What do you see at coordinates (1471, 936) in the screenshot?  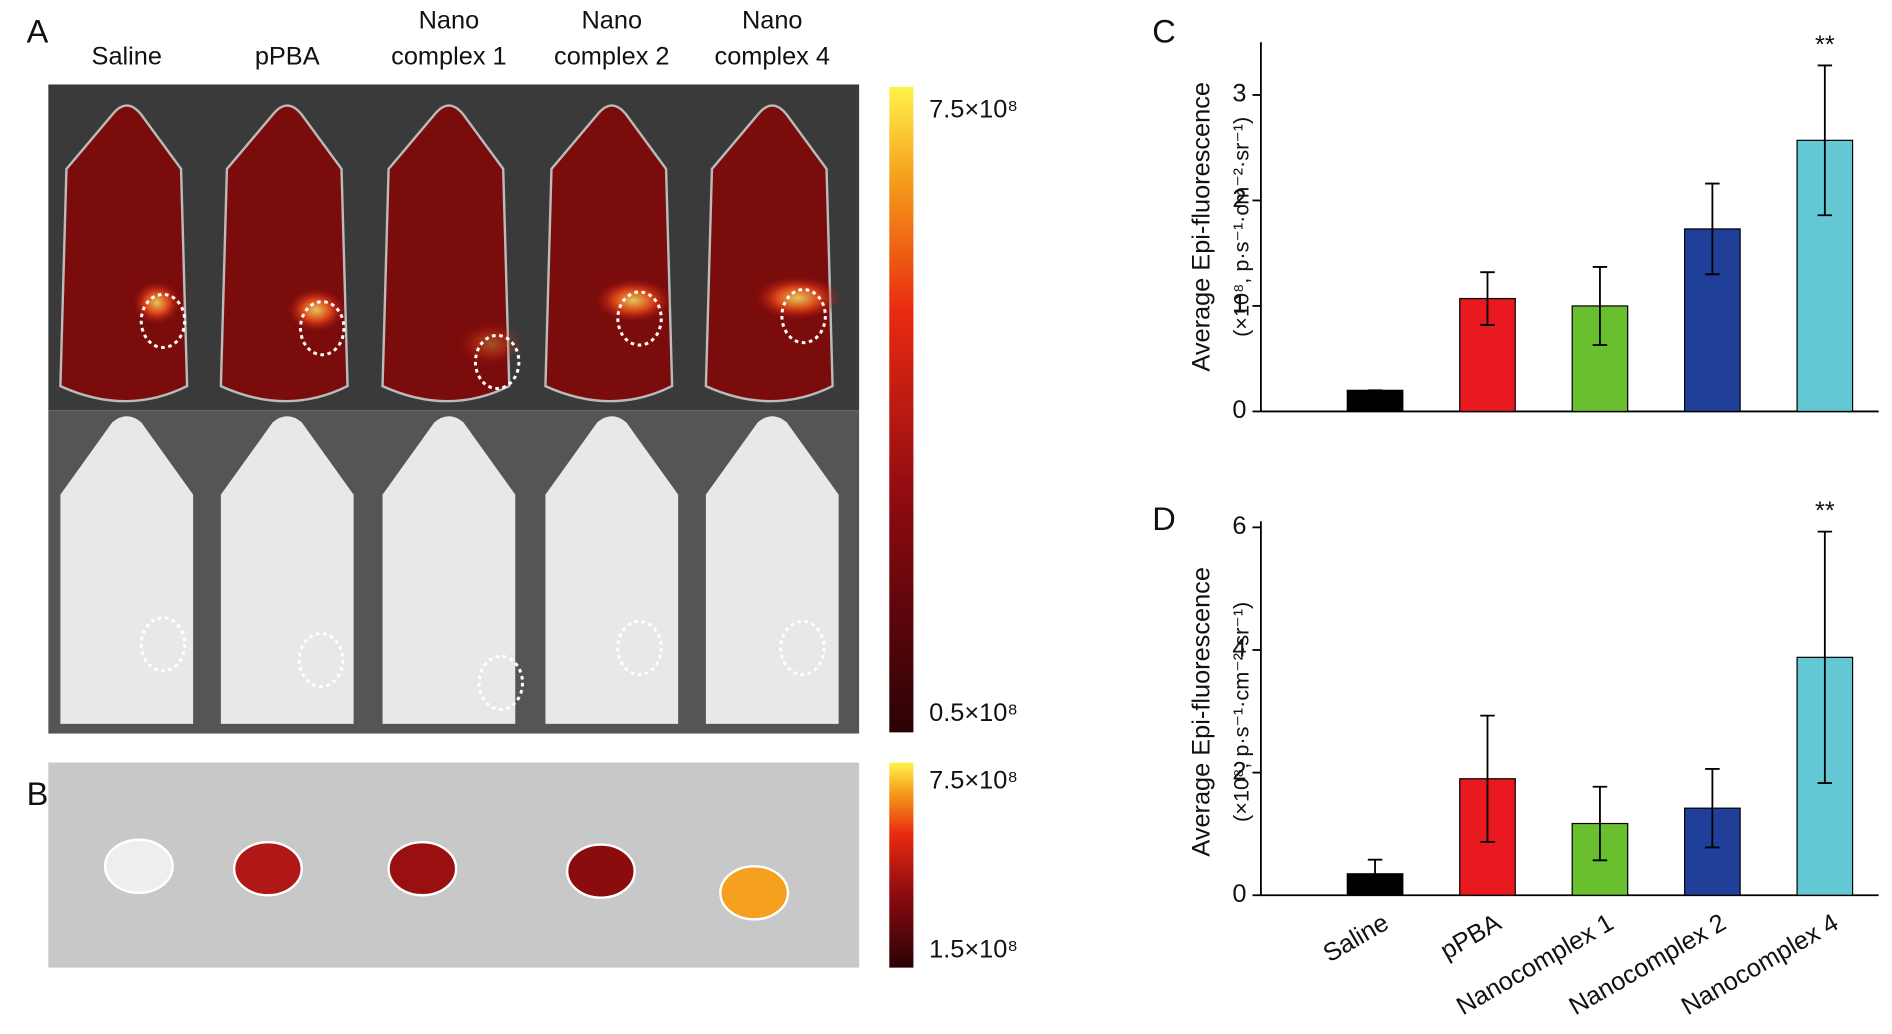 I see `x-tick-label: pPBA` at bounding box center [1471, 936].